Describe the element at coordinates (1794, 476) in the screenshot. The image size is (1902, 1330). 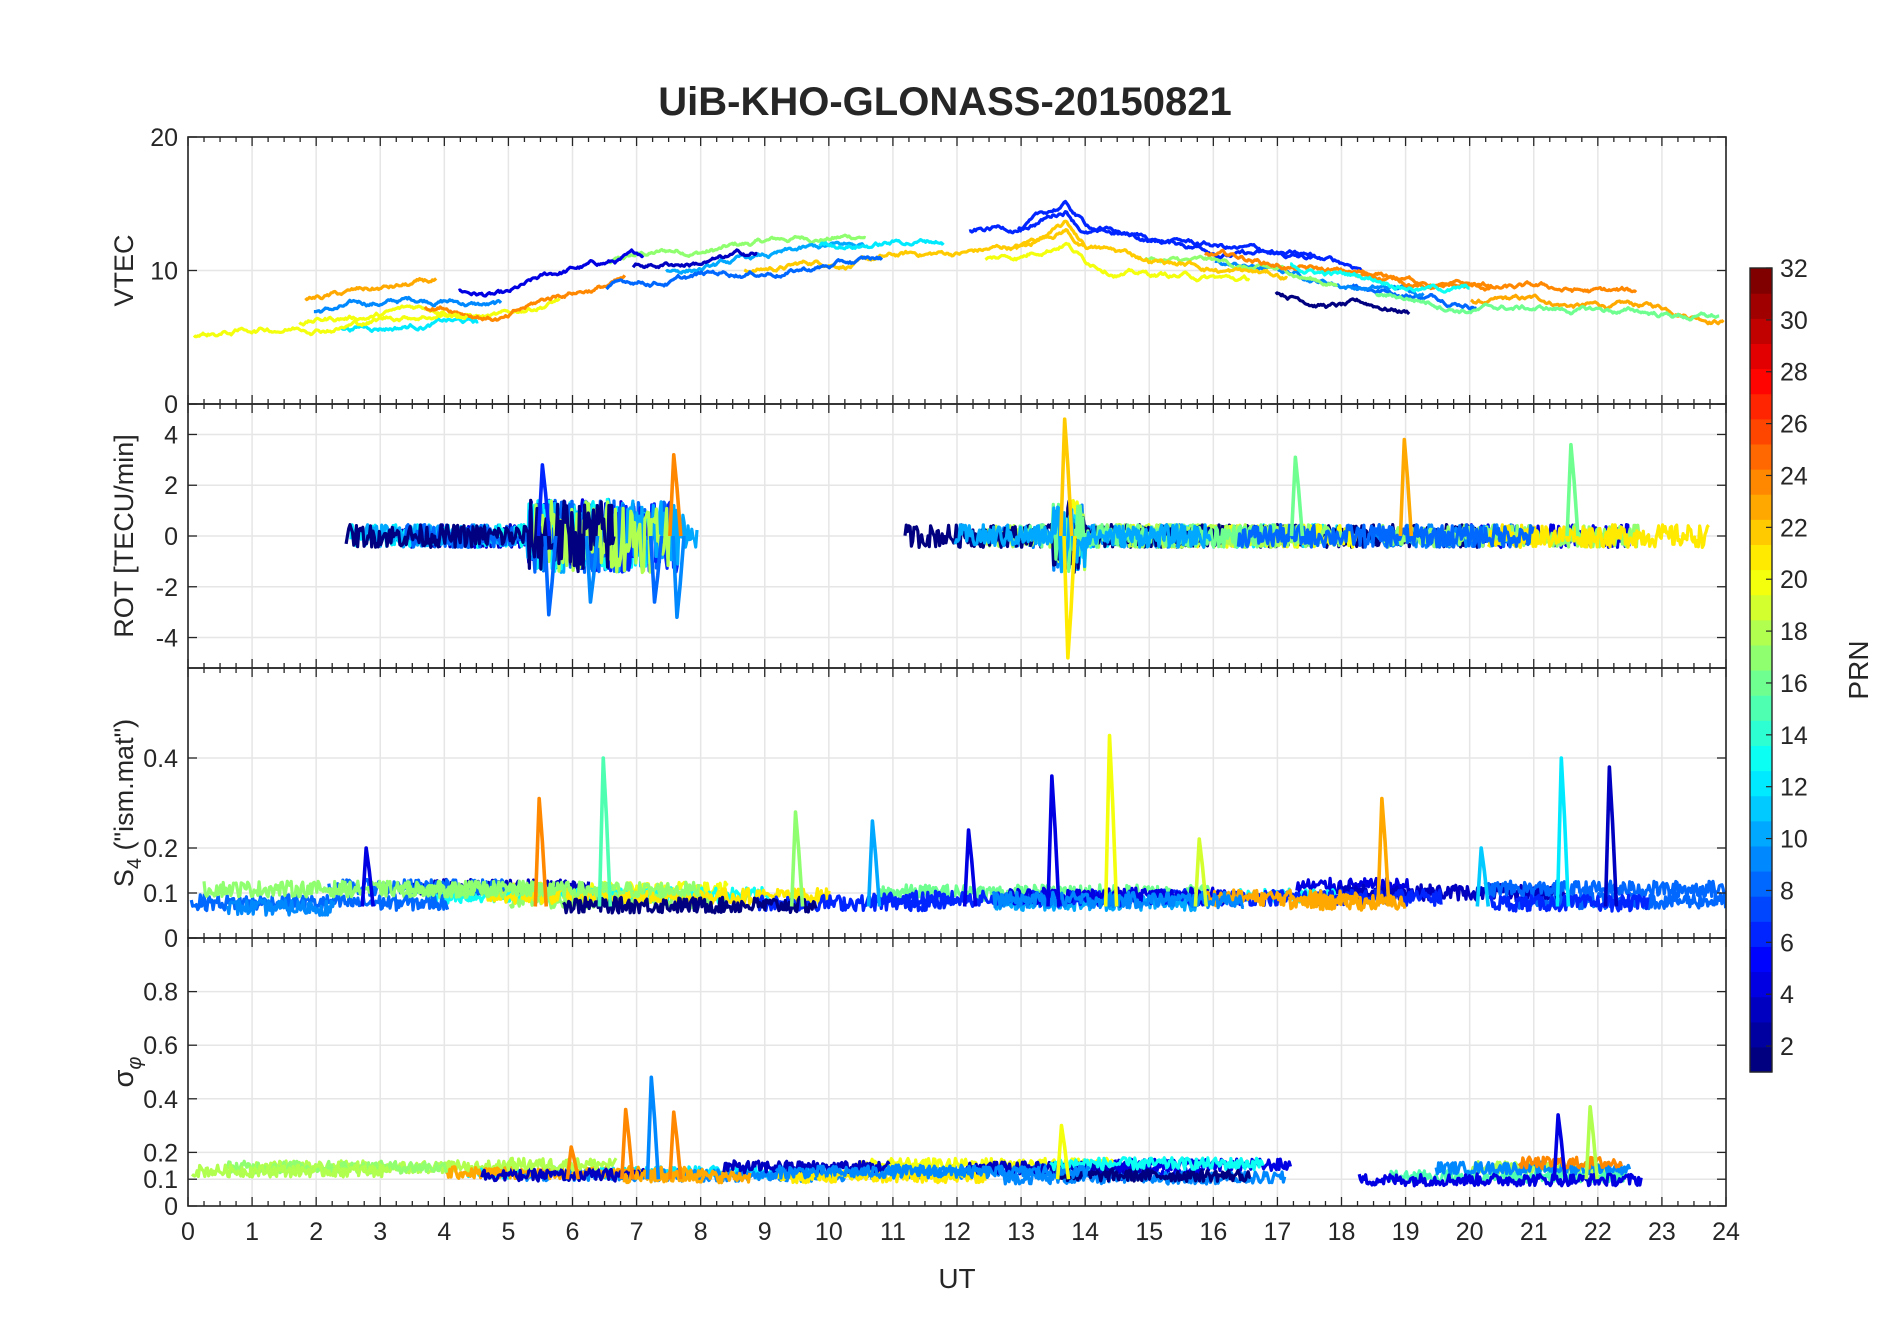
I see `colorbar-tick-label: 24` at that location.